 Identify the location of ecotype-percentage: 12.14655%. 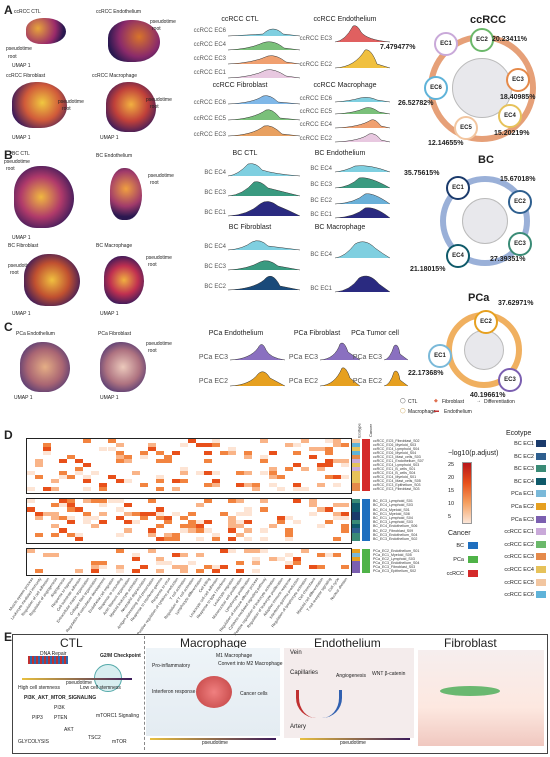
(446, 143).